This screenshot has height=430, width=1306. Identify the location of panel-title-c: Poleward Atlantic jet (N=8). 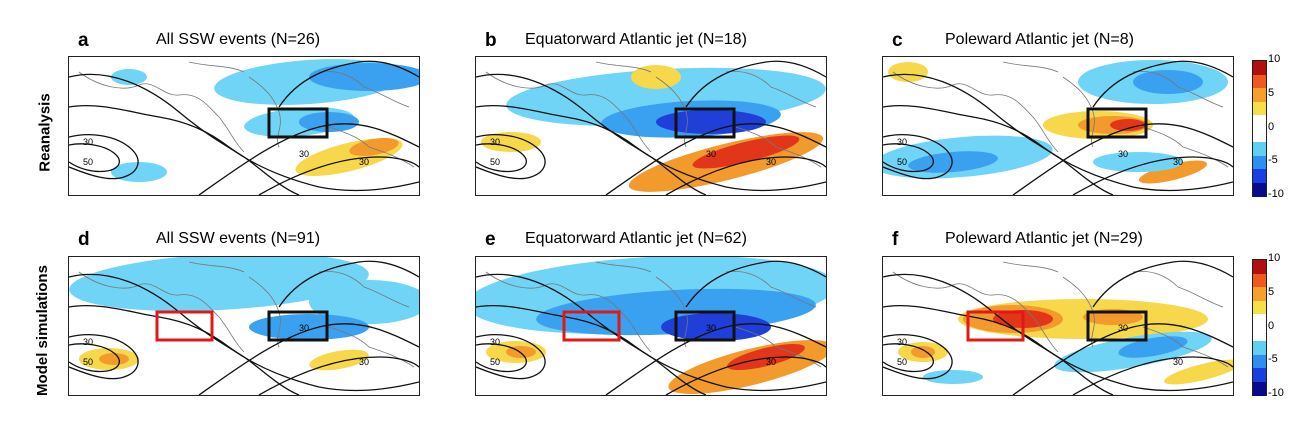
(1039, 39).